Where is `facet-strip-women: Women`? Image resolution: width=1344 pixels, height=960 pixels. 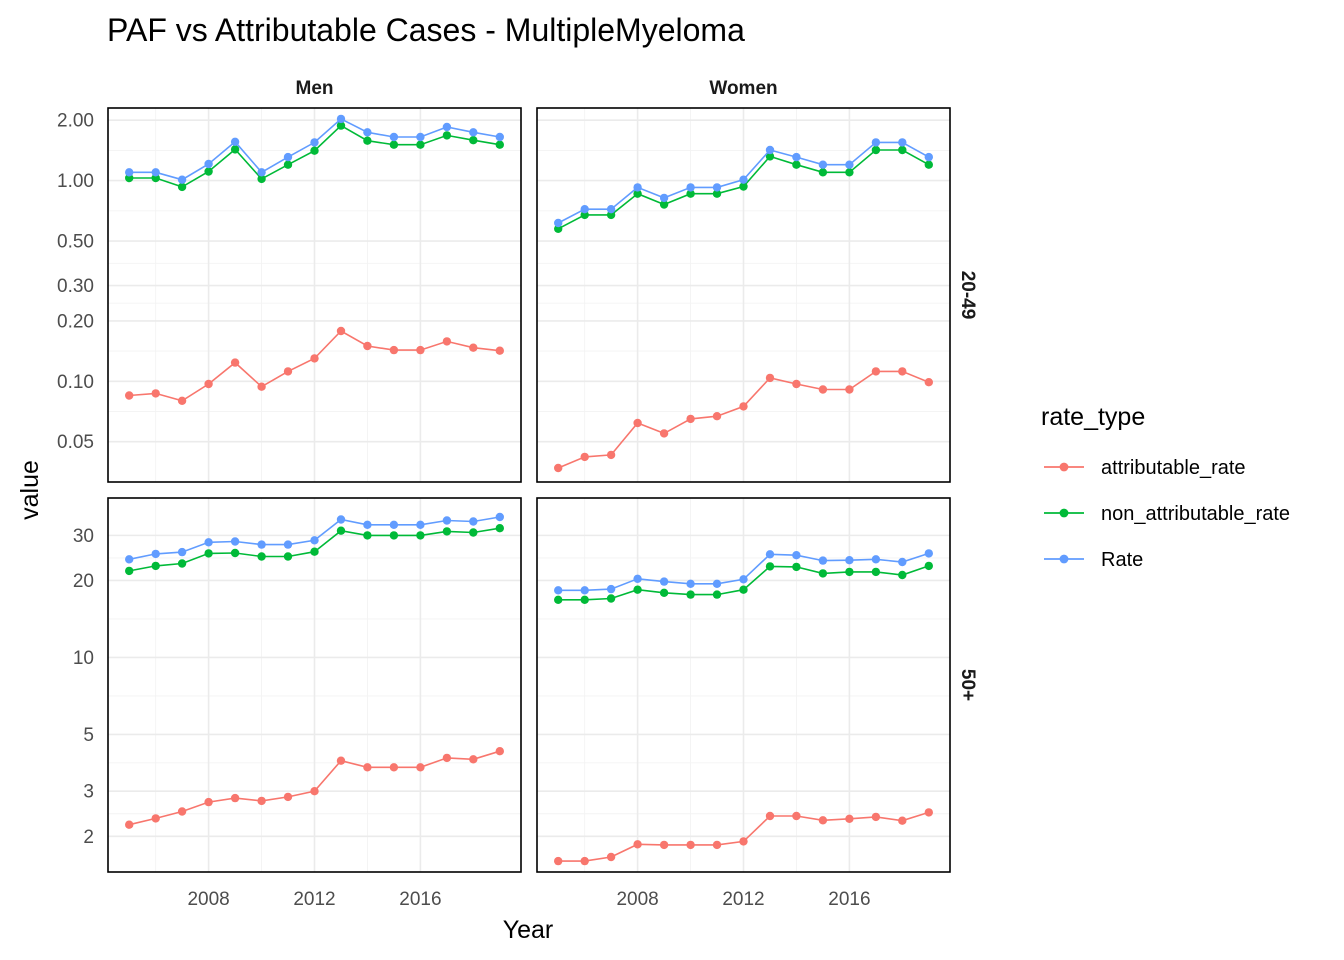 facet-strip-women: Women is located at coordinates (743, 88).